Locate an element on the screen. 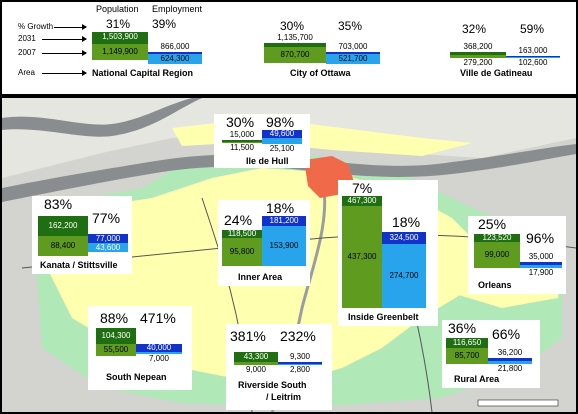  riverside-pop-2007-bar is located at coordinates (256, 363).